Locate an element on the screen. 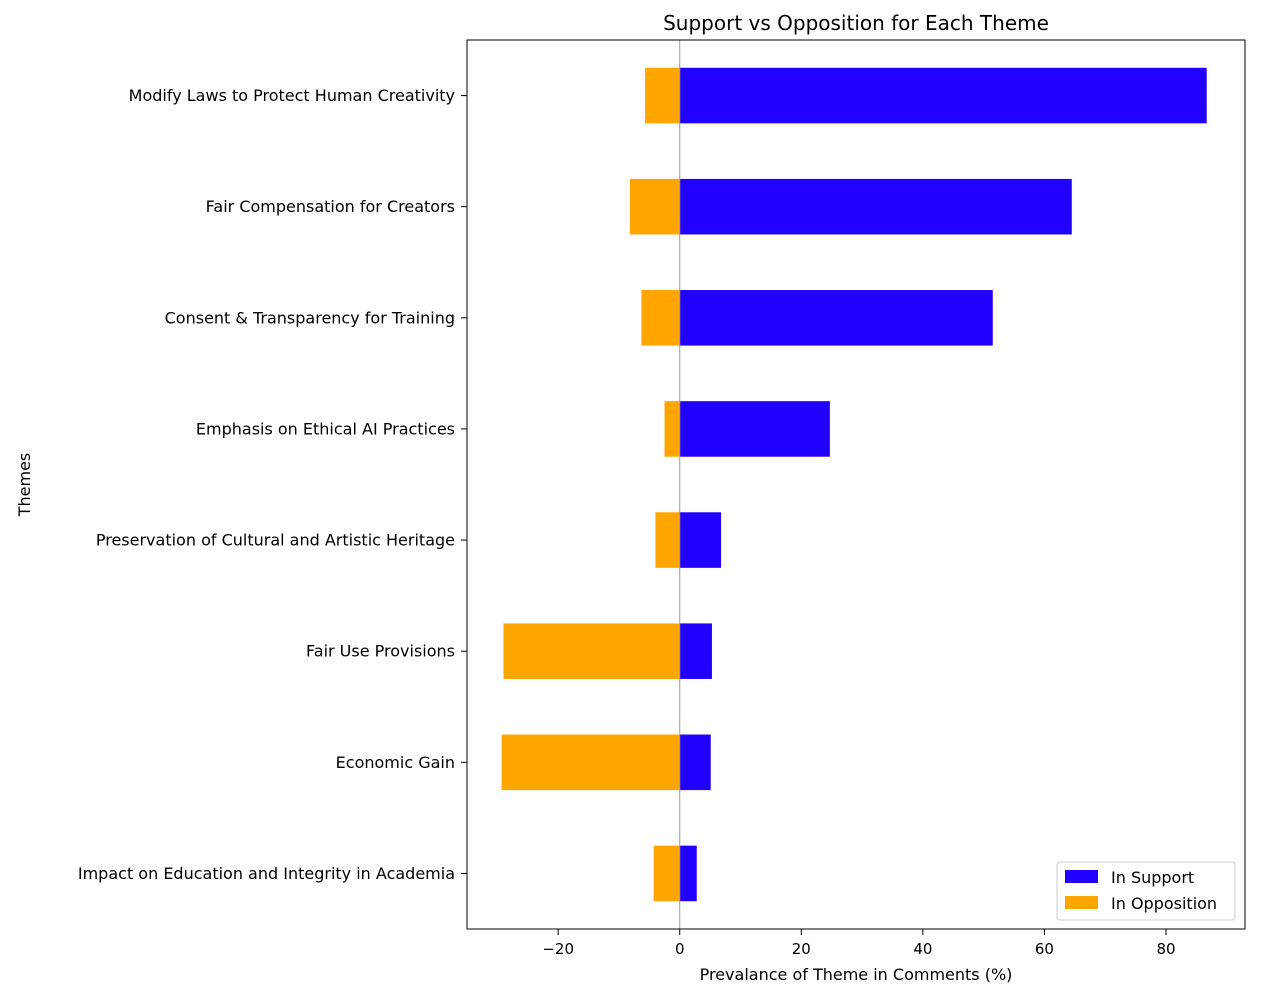 This screenshot has height=1004, width=1270. x-tick-label: 20 is located at coordinates (801, 949).